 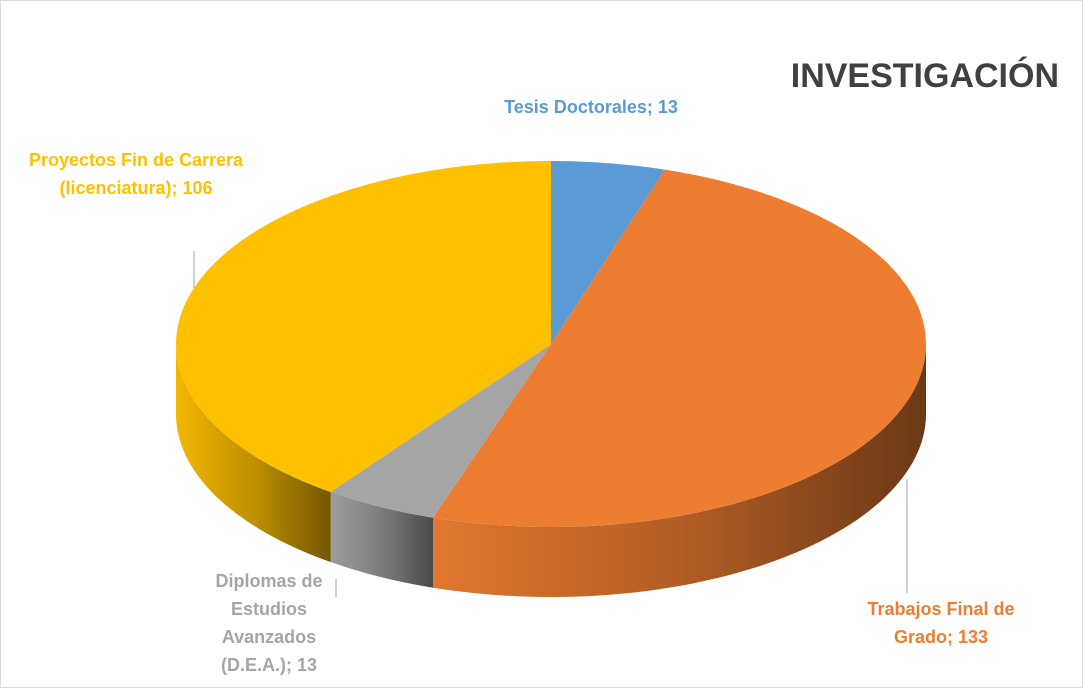 I want to click on chart-title: INVESTIGACIÓN, so click(x=925, y=76).